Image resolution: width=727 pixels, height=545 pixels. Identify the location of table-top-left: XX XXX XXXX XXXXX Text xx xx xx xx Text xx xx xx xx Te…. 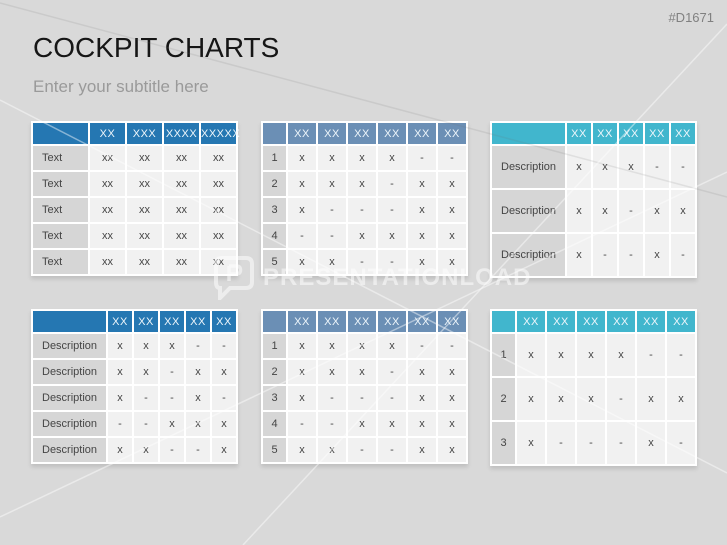
(135, 198).